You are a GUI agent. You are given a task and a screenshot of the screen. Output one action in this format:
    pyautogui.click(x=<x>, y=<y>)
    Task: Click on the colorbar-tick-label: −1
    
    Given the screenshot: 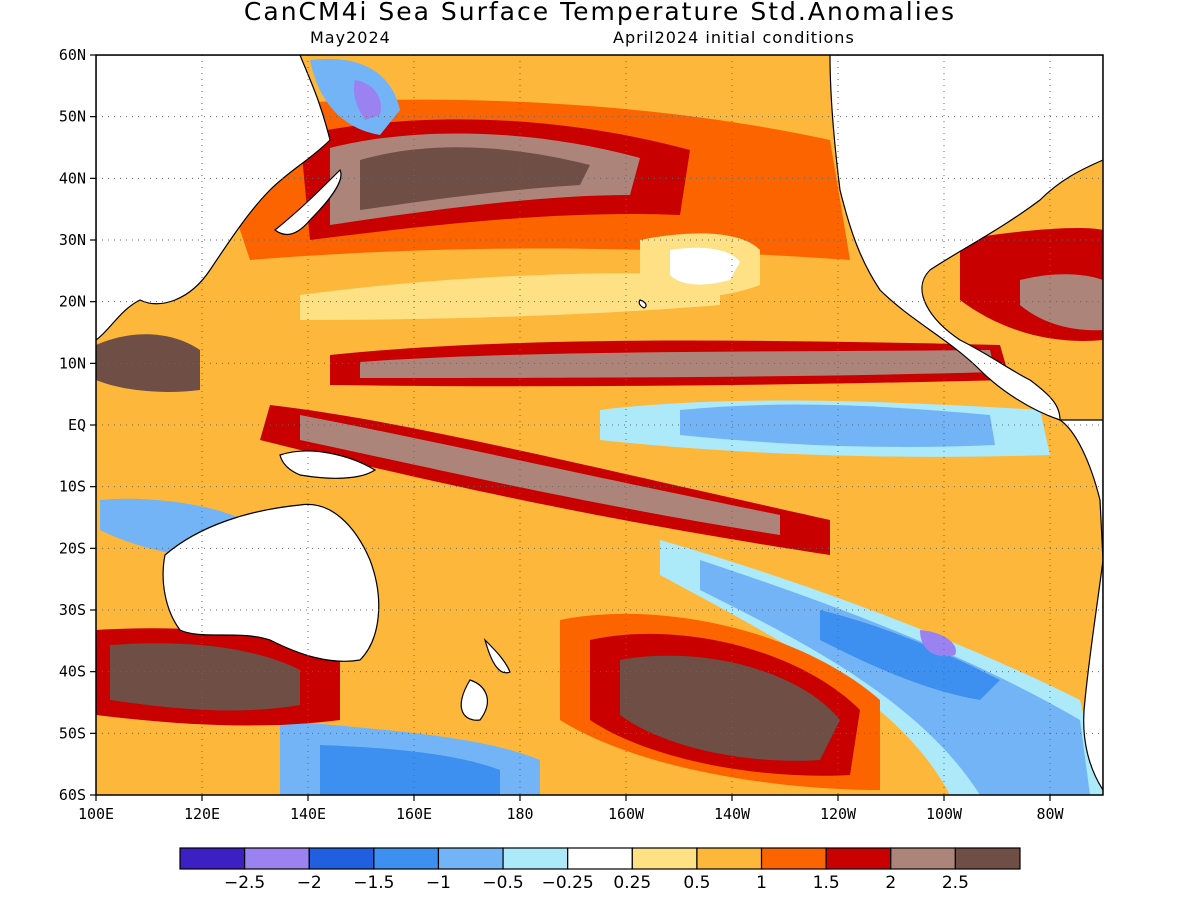 What is the action you would take?
    pyautogui.click(x=438, y=883)
    